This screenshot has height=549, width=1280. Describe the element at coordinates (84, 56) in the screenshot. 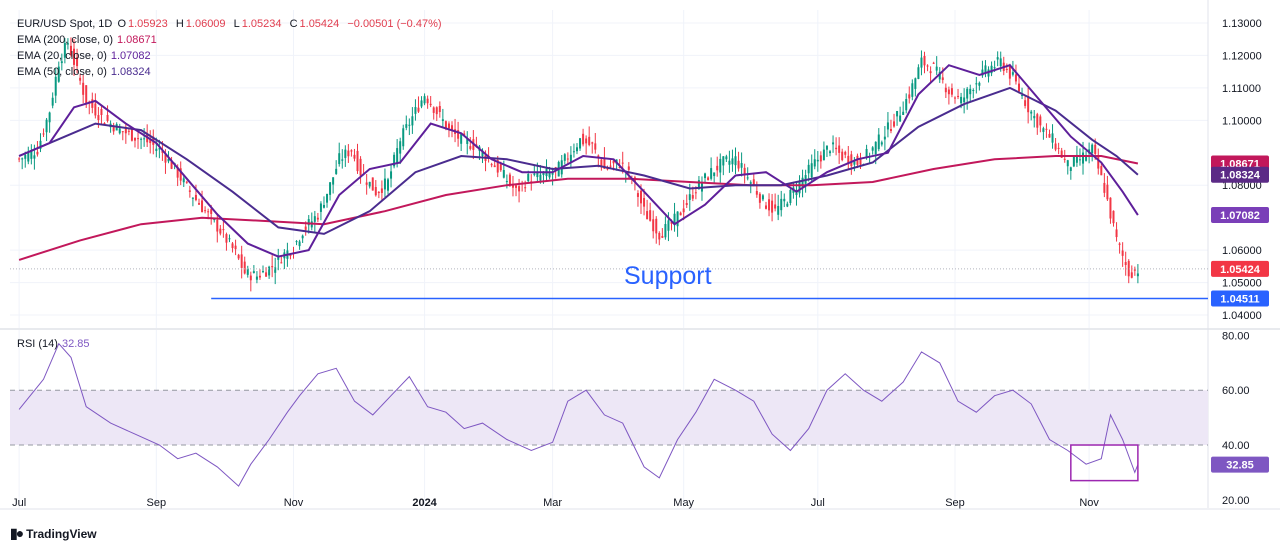

I see `ema20-legend: EMA (20, close, 0) 1.07082` at that location.